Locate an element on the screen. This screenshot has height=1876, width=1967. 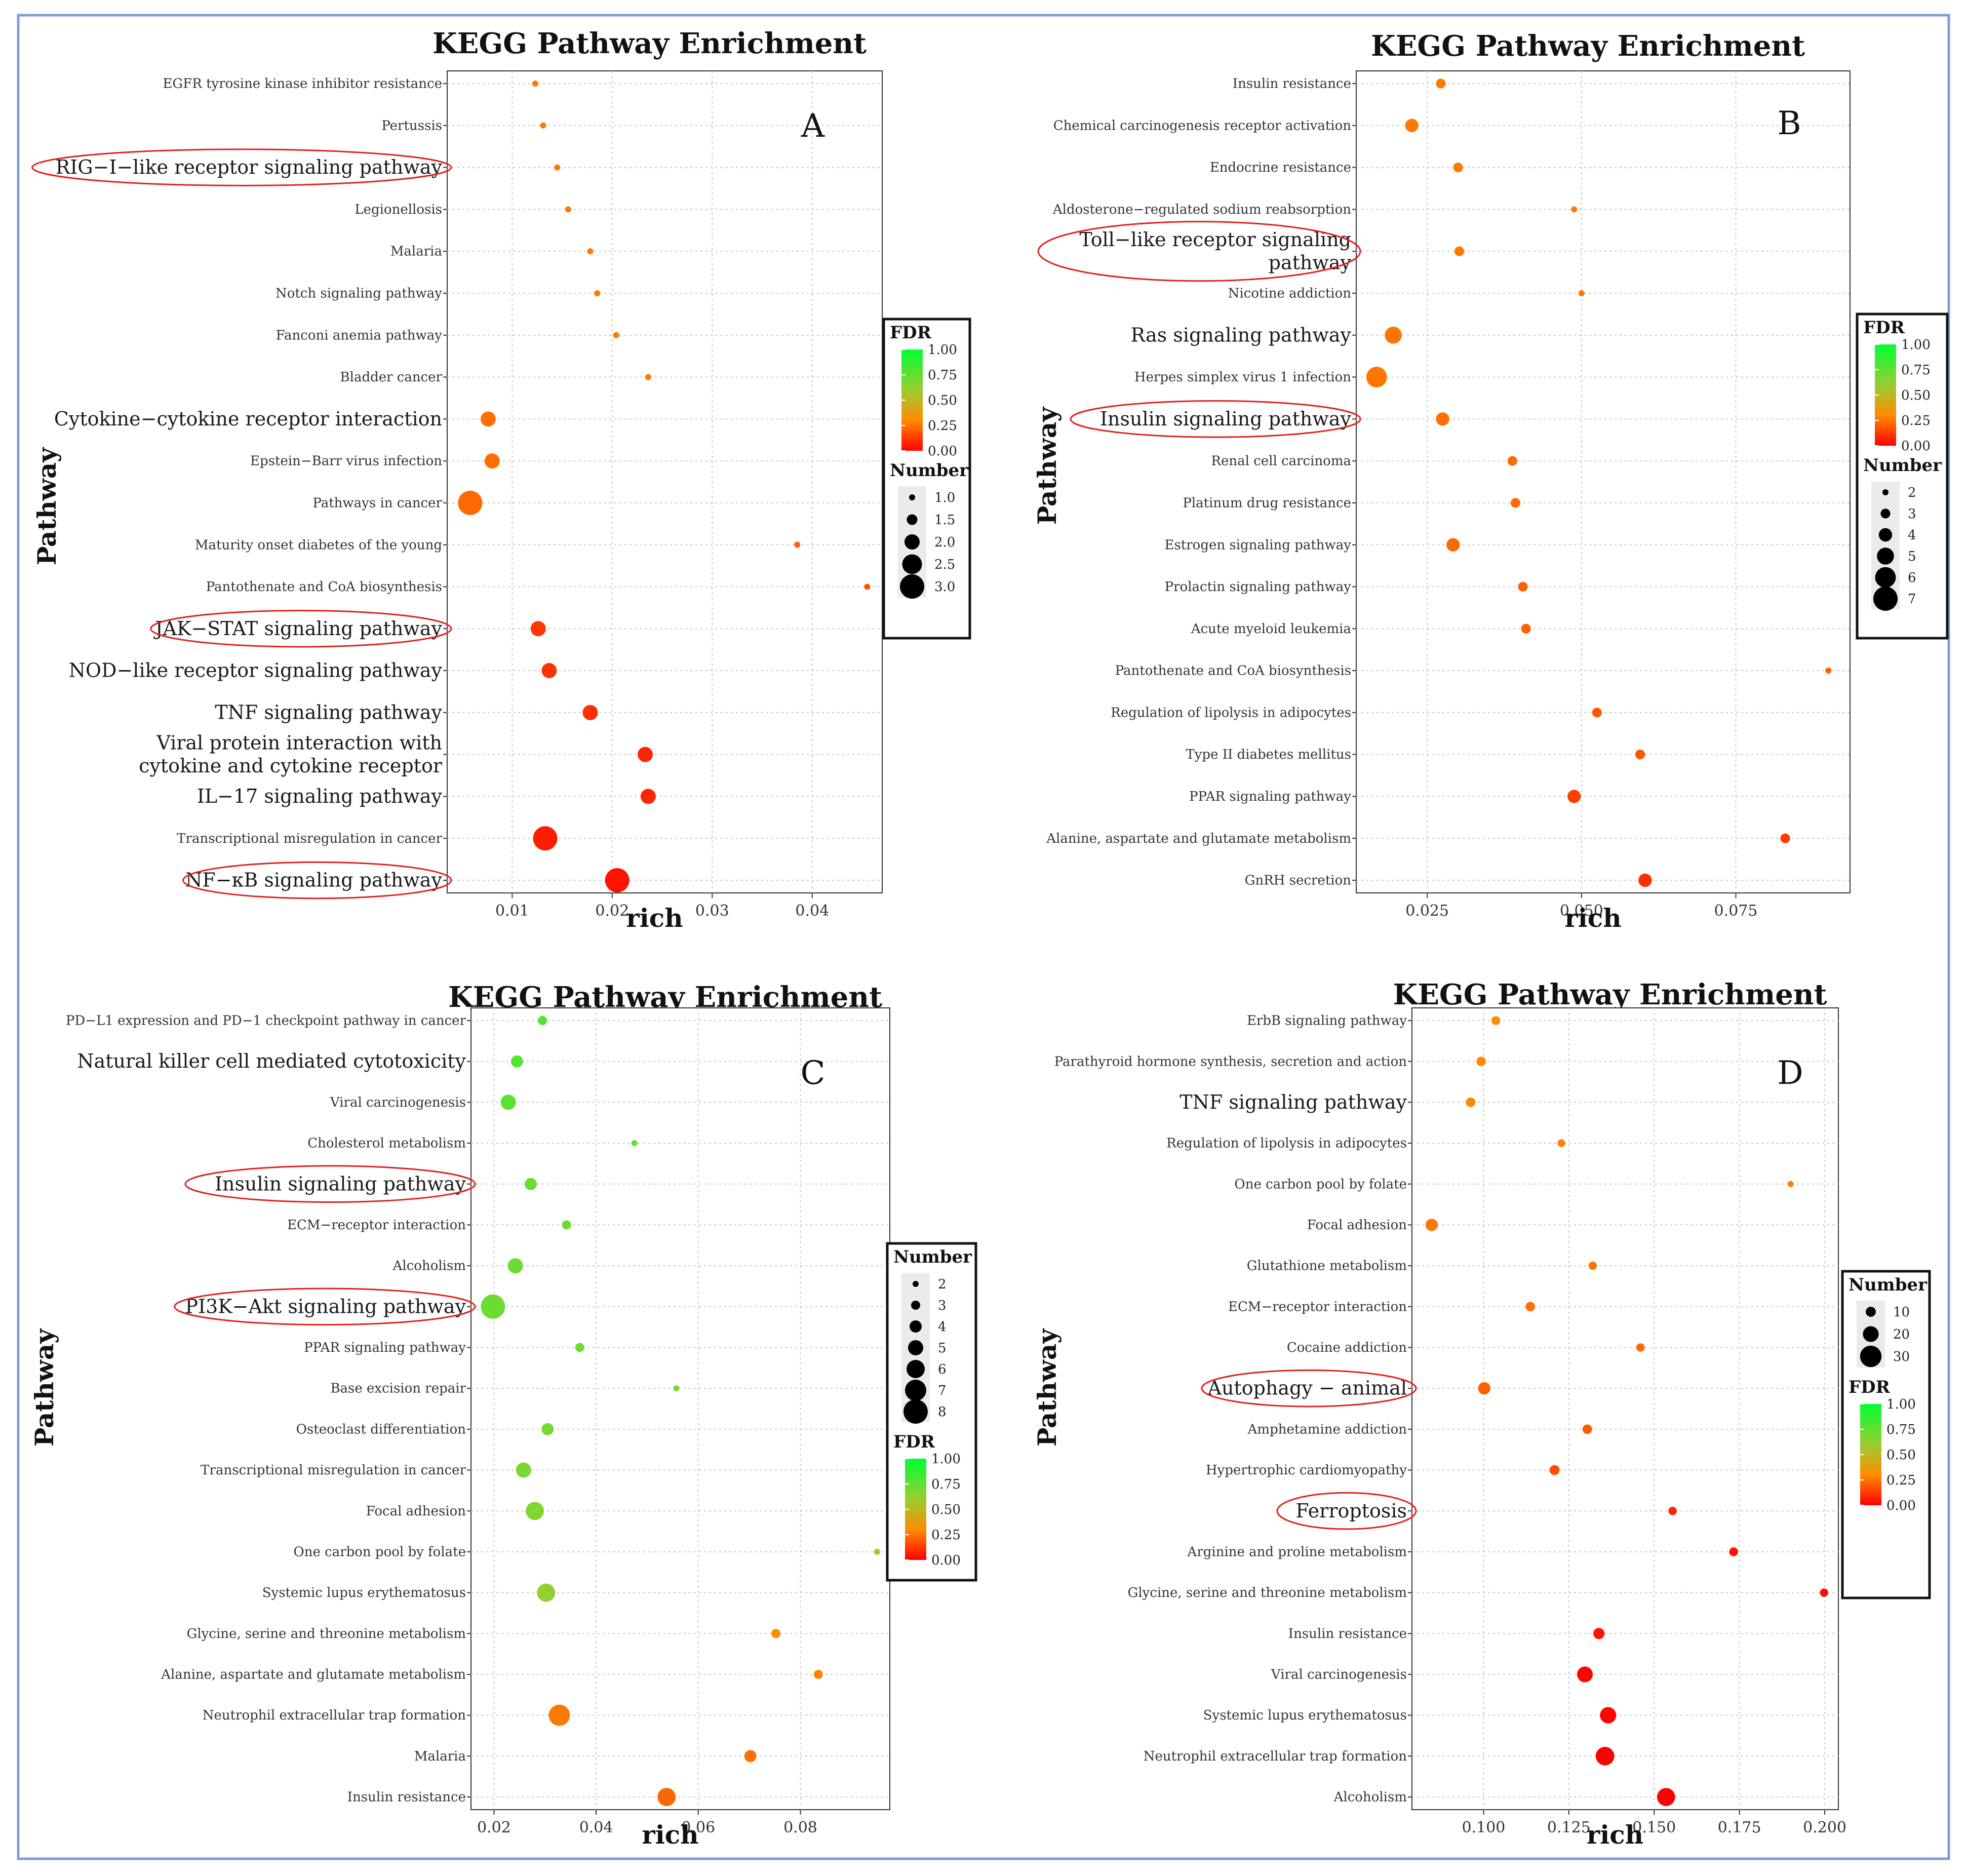
x-tick-label: 0.125 is located at coordinates (1569, 1828).